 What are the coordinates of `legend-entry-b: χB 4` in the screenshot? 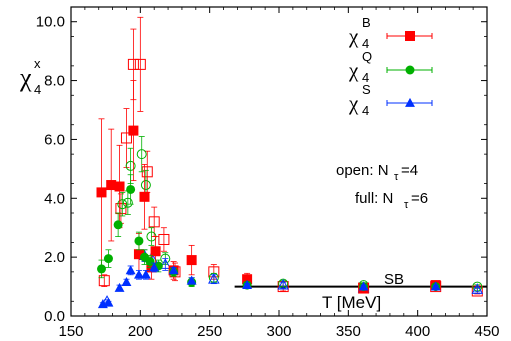 It's located at (390, 33).